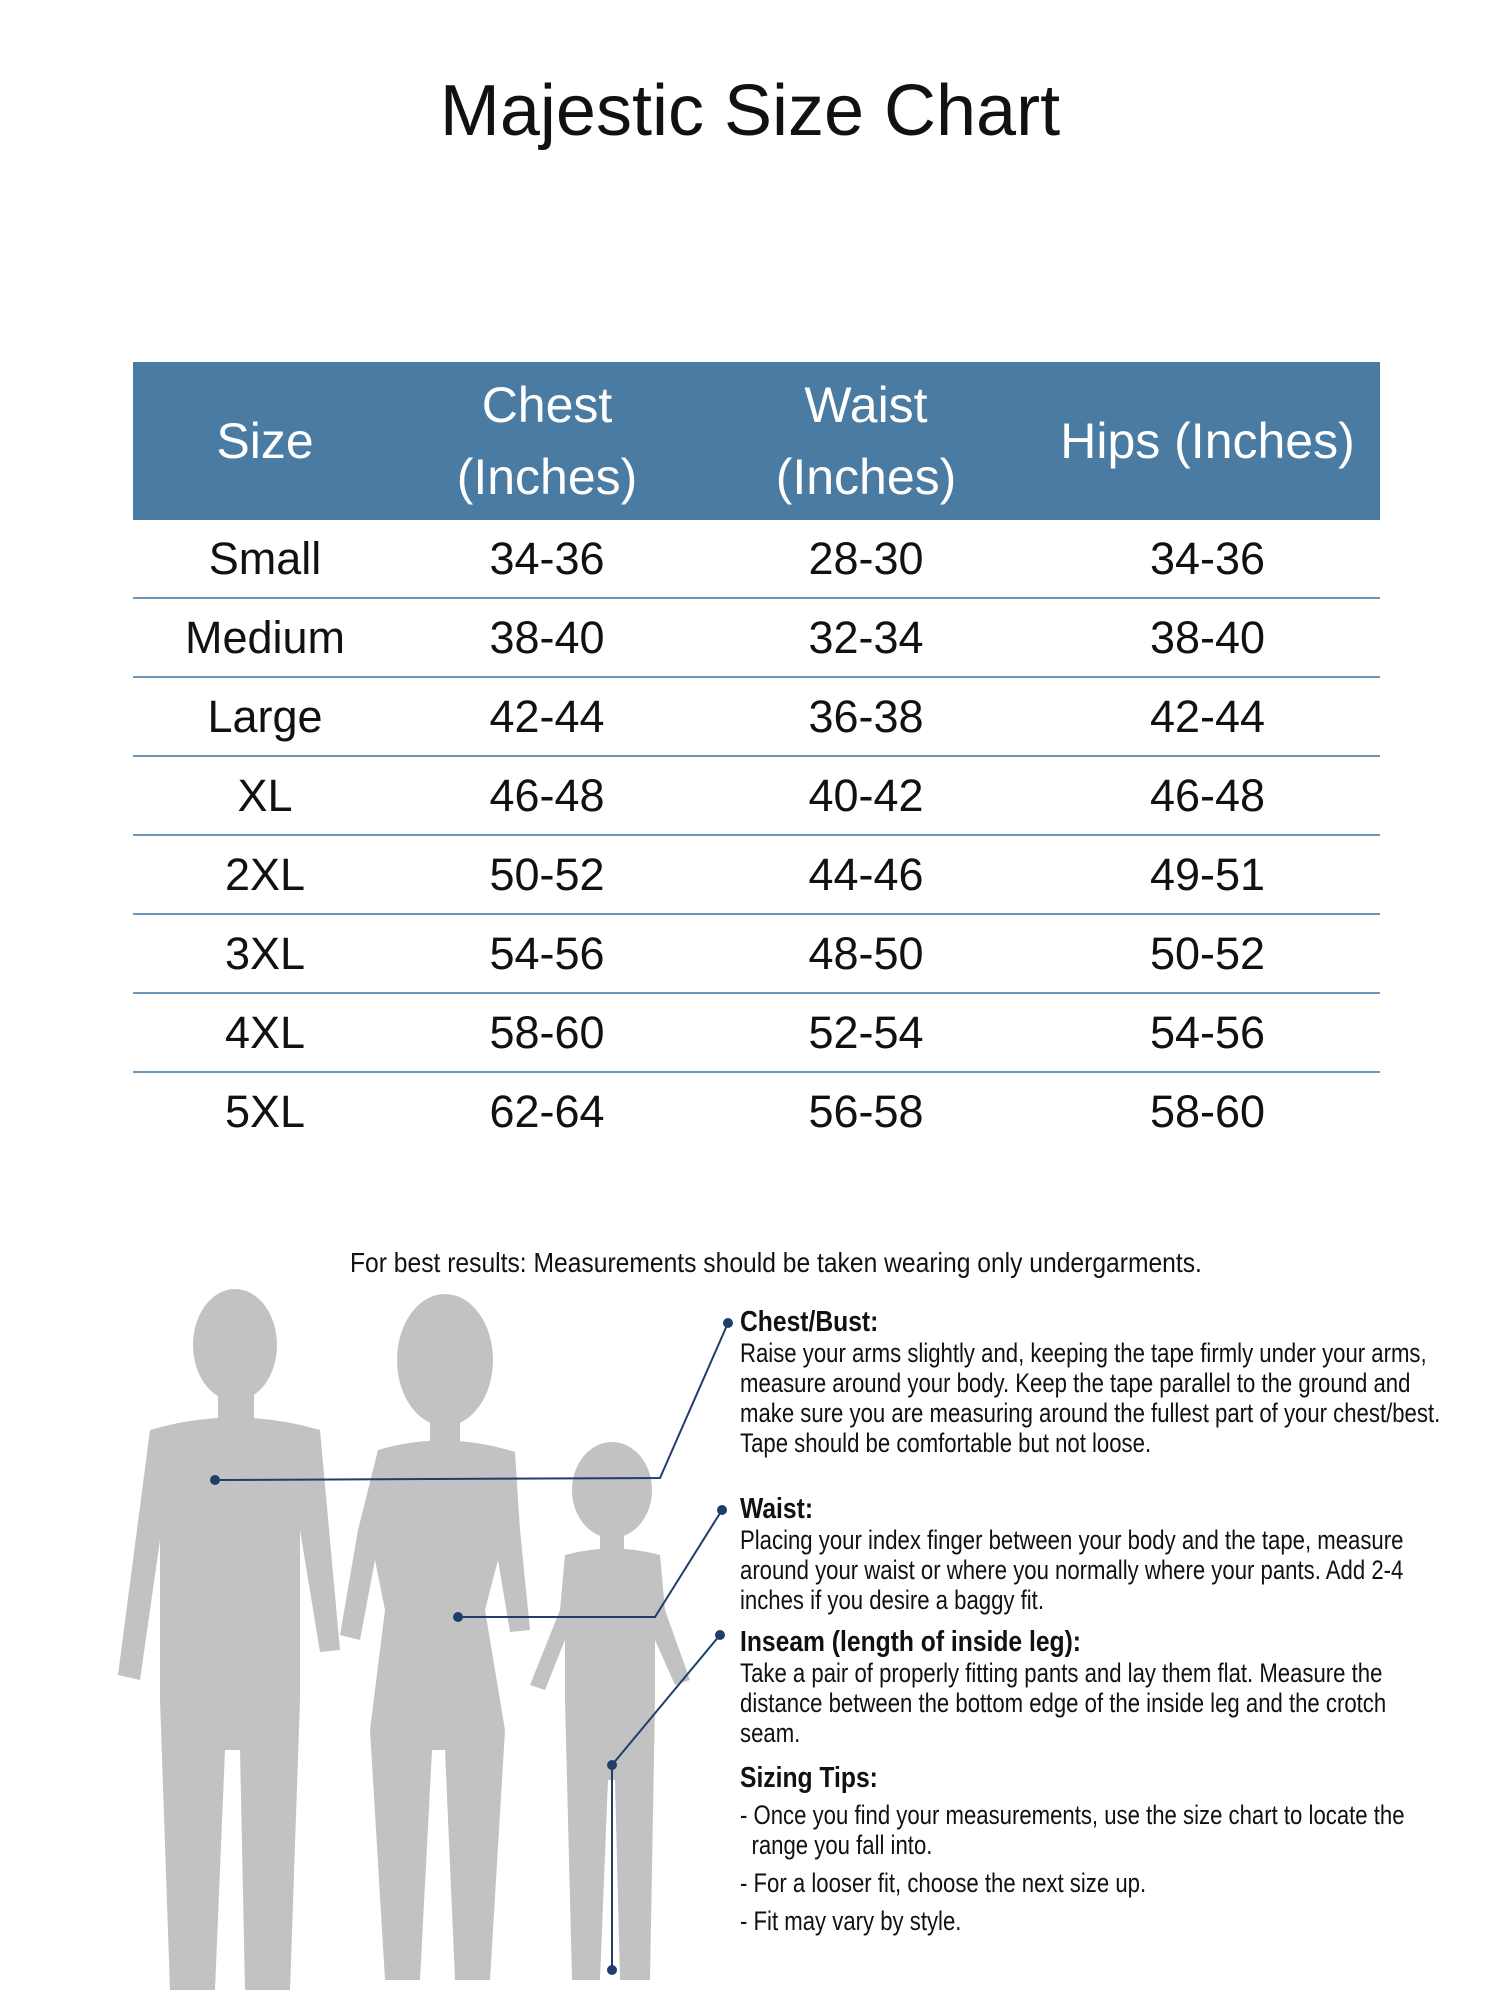  I want to click on cell-hips: 50-52, so click(1207, 954).